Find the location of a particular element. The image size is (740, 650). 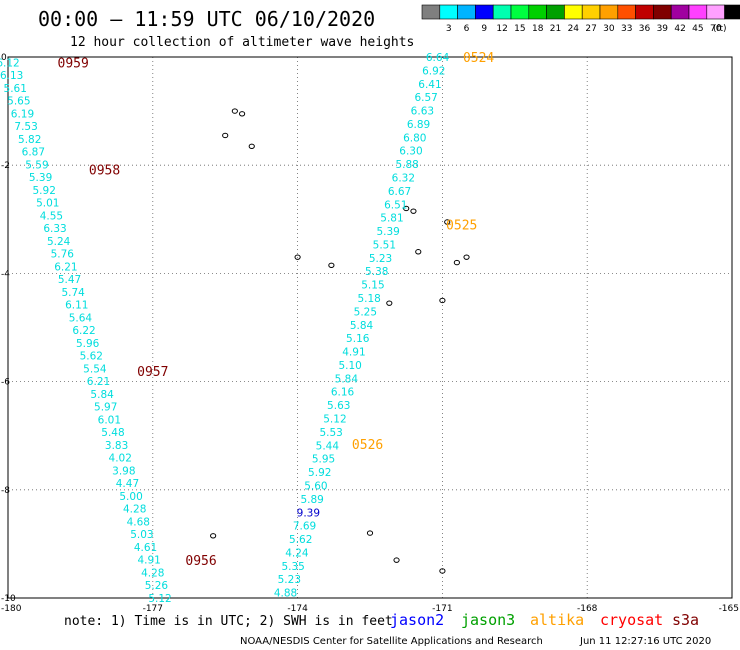

colorbar-legend: 3 6 9 12 15 18 21 24 27 30 33 36 39 42 45 70 is located at coordinates (580, 19).